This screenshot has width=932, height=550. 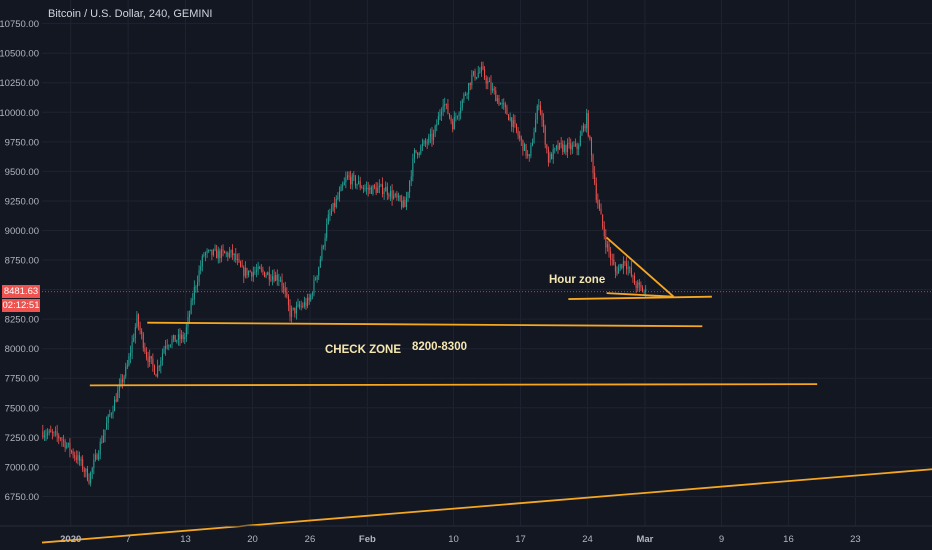 What do you see at coordinates (22, 320) in the screenshot?
I see `price-tick-label: 8250.00` at bounding box center [22, 320].